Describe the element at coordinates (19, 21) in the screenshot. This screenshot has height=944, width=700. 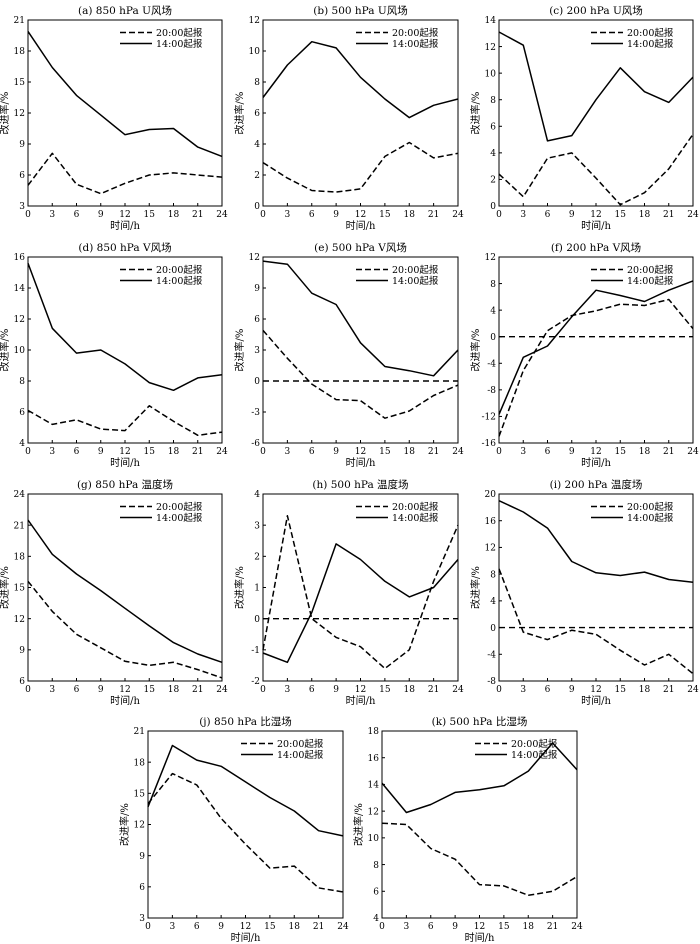
I see `y-tick-label: 21` at that location.